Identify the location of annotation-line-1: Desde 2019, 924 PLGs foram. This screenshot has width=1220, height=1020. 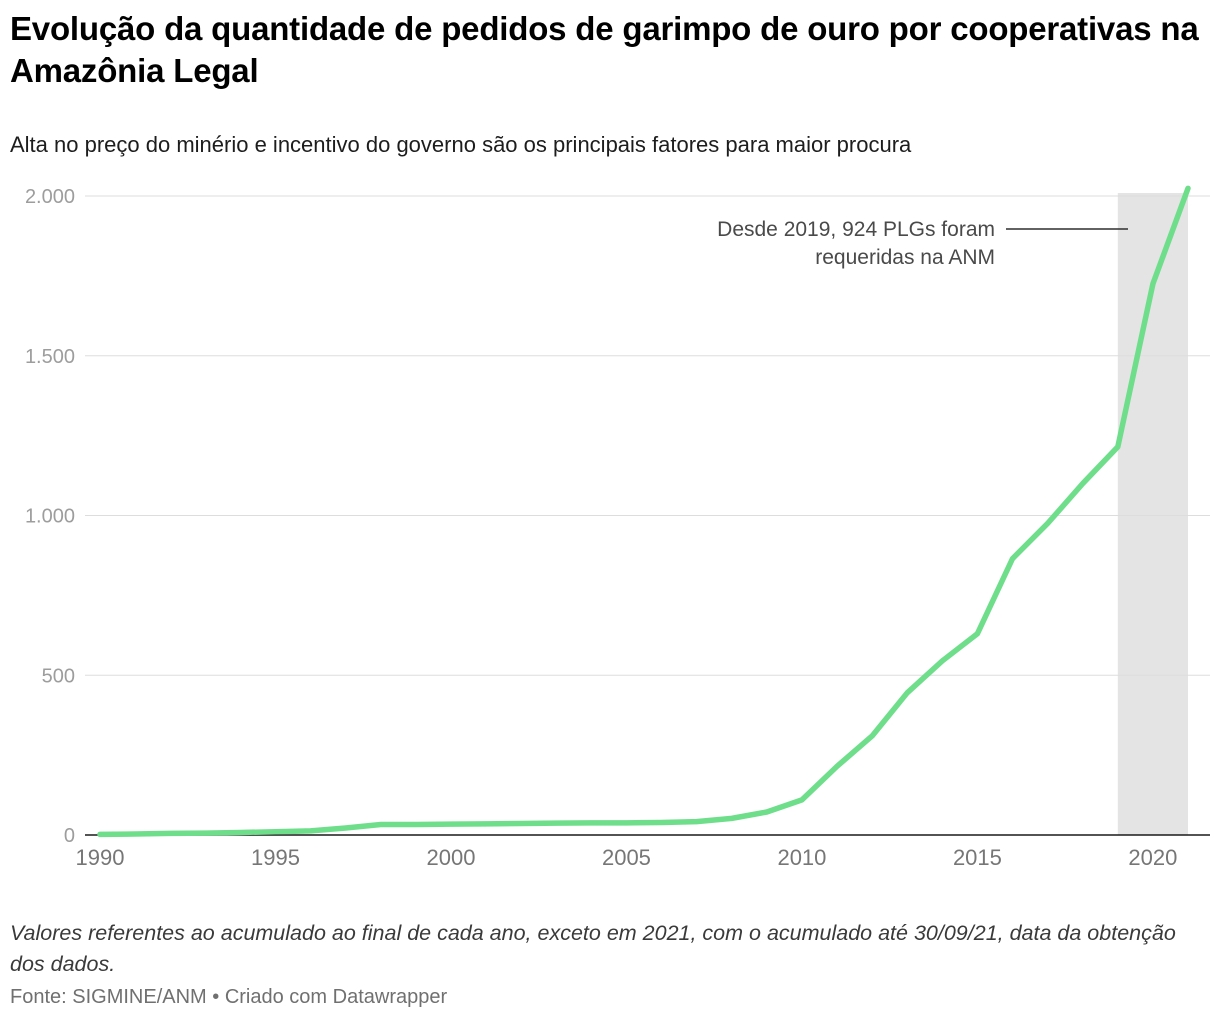
(856, 229).